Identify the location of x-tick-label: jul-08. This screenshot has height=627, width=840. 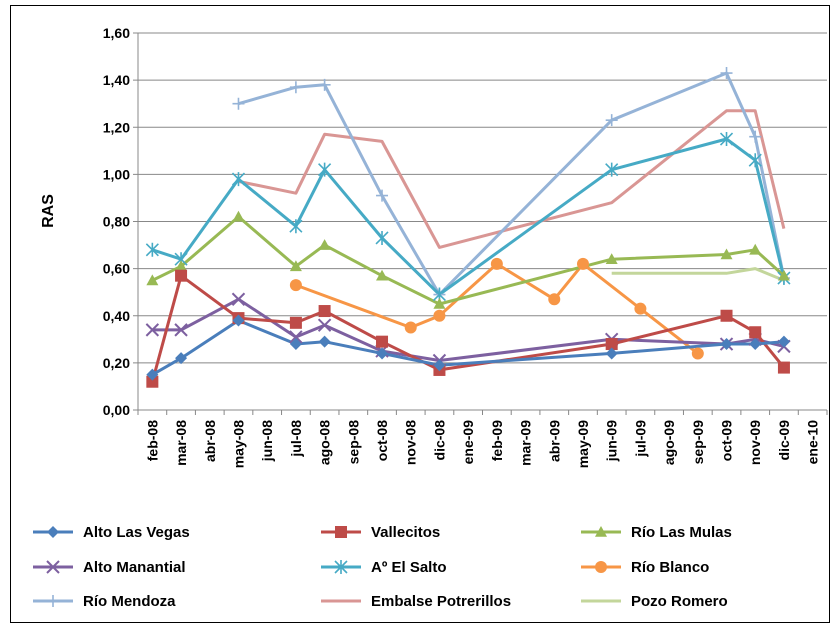
(296, 439).